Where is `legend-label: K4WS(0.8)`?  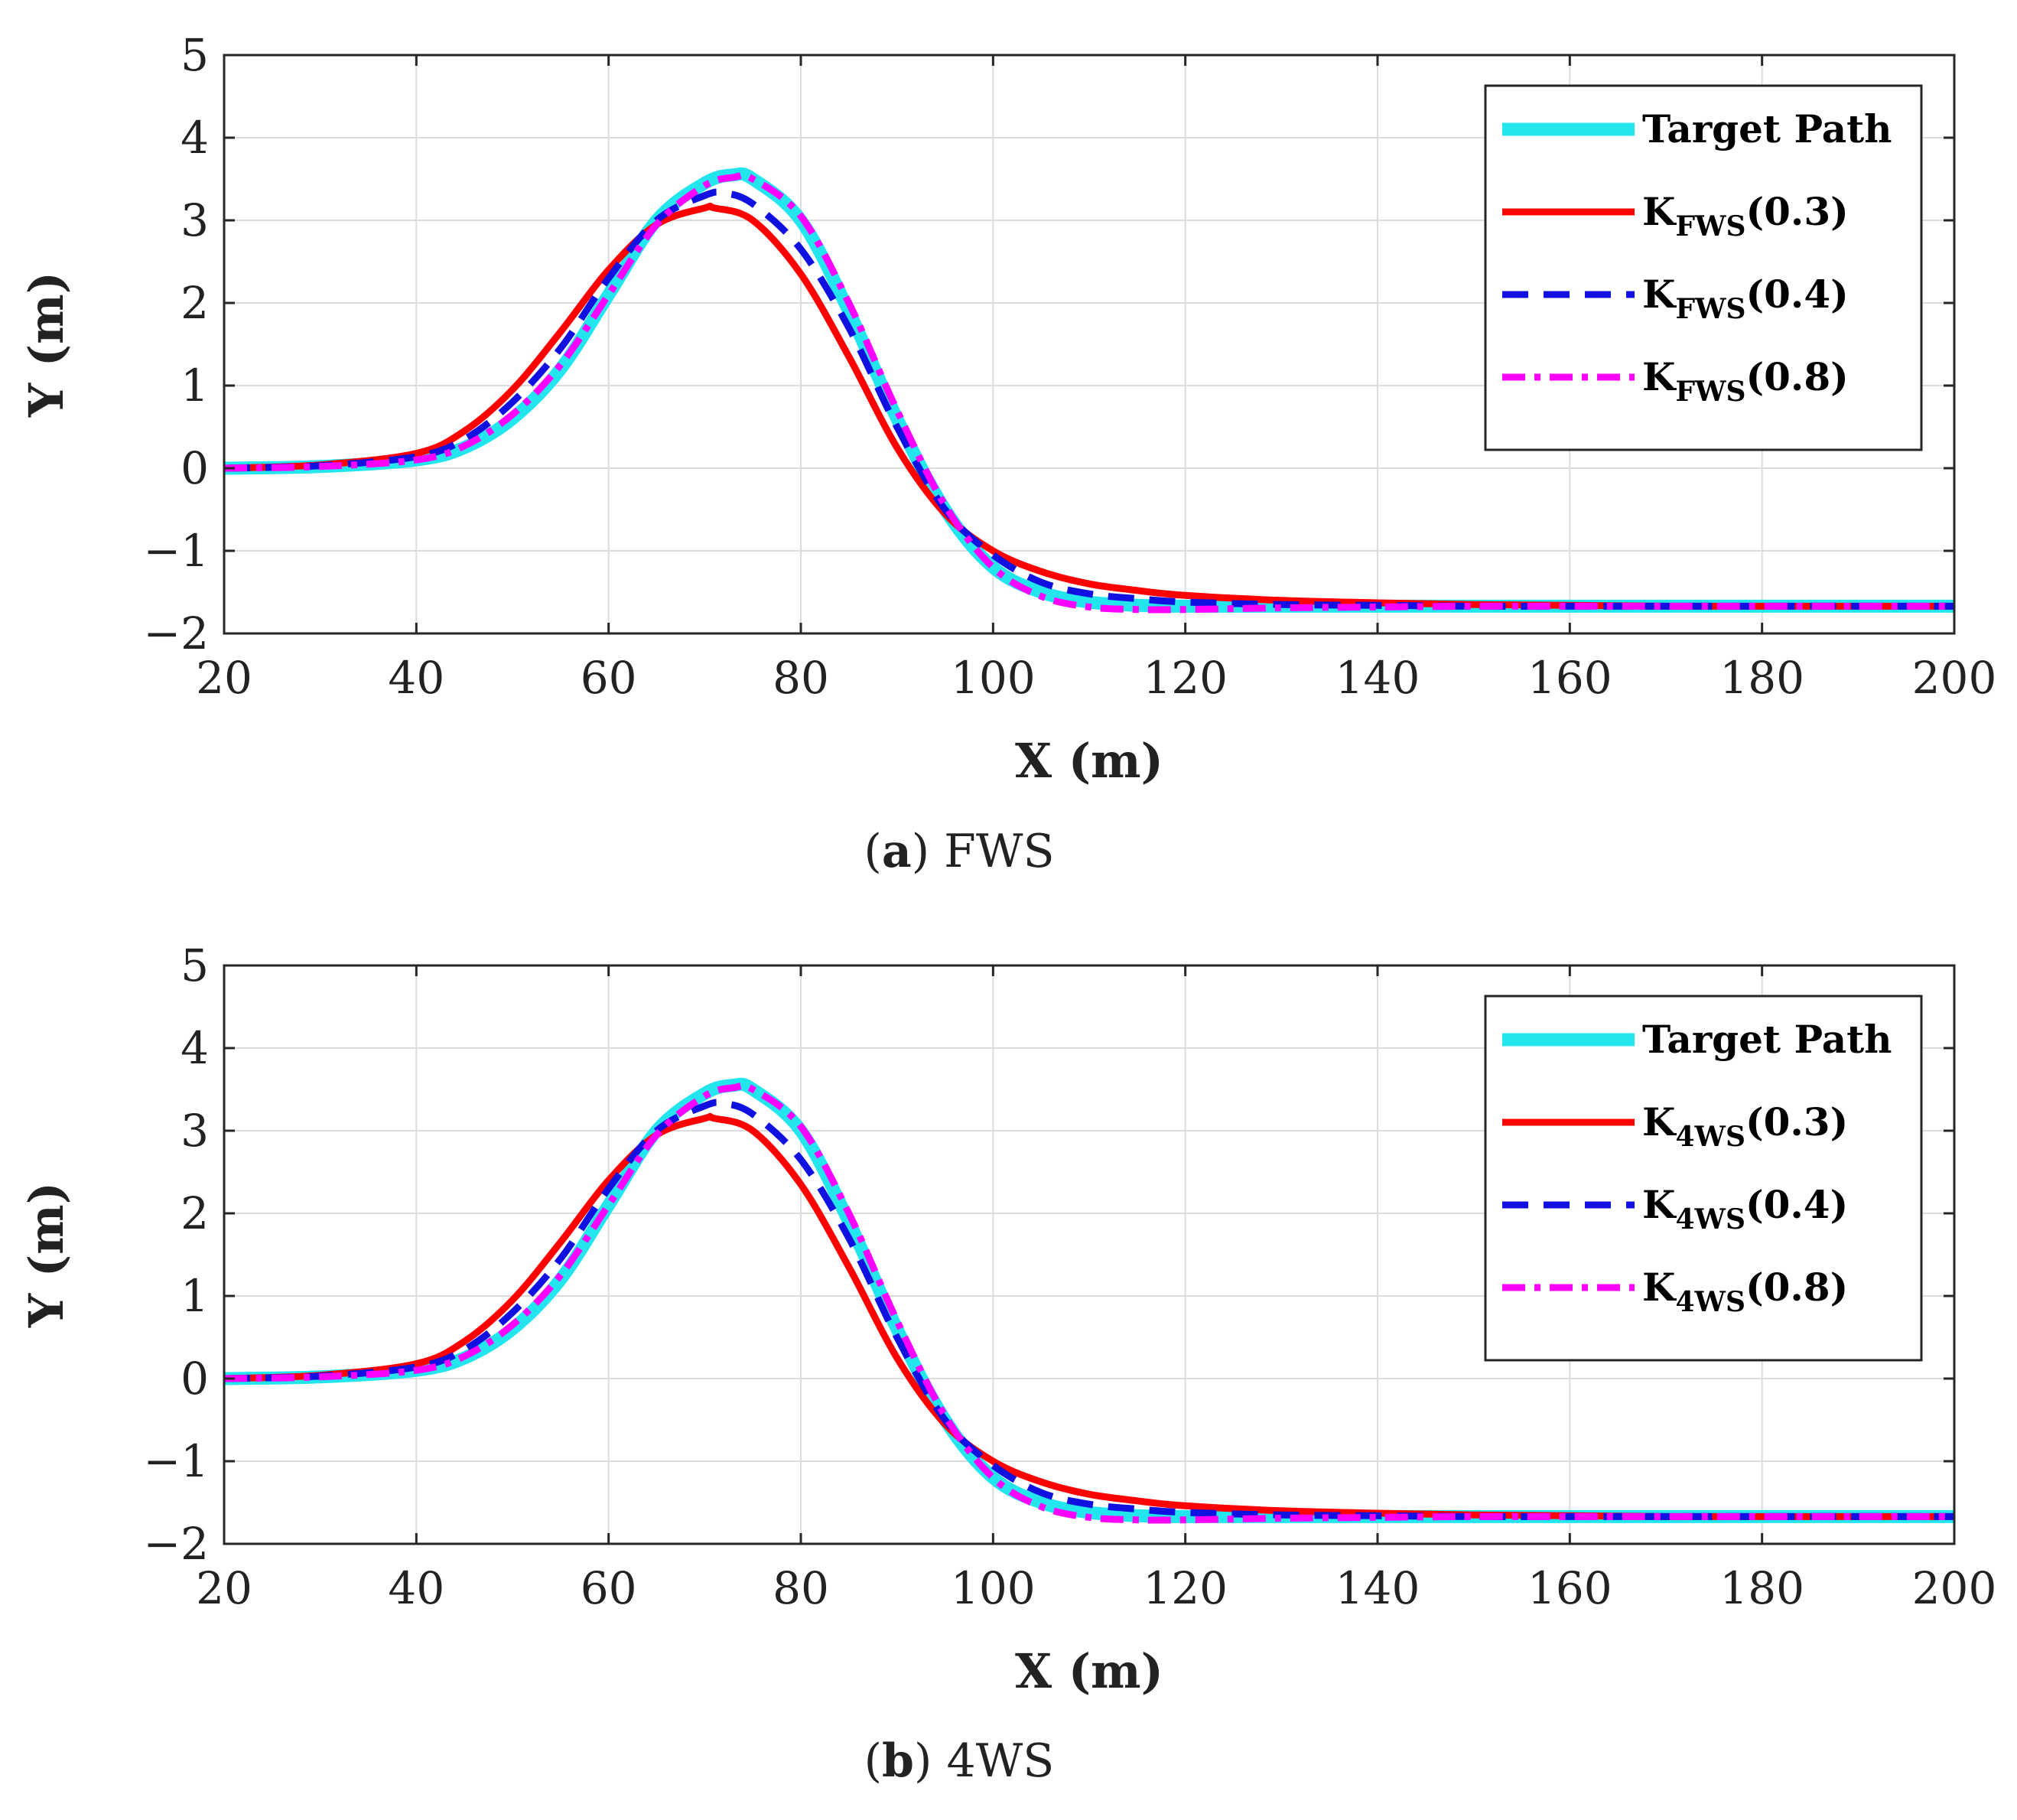
legend-label: K4WS(0.8) is located at coordinates (1745, 1291).